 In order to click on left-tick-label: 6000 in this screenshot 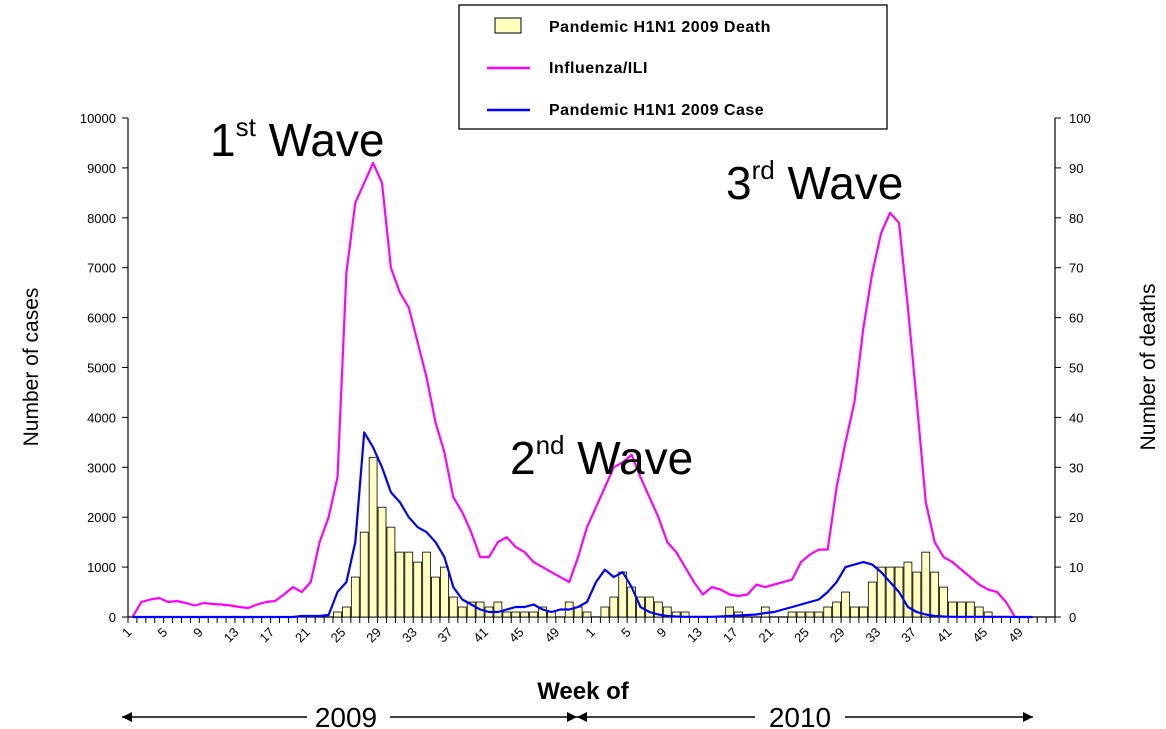, I will do `click(101, 318)`.